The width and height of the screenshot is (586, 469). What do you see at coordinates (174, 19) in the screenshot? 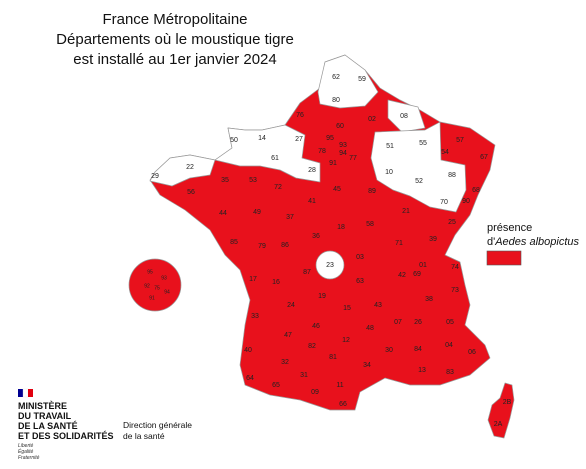
I see `title-line: France Métropolitaine` at bounding box center [174, 19].